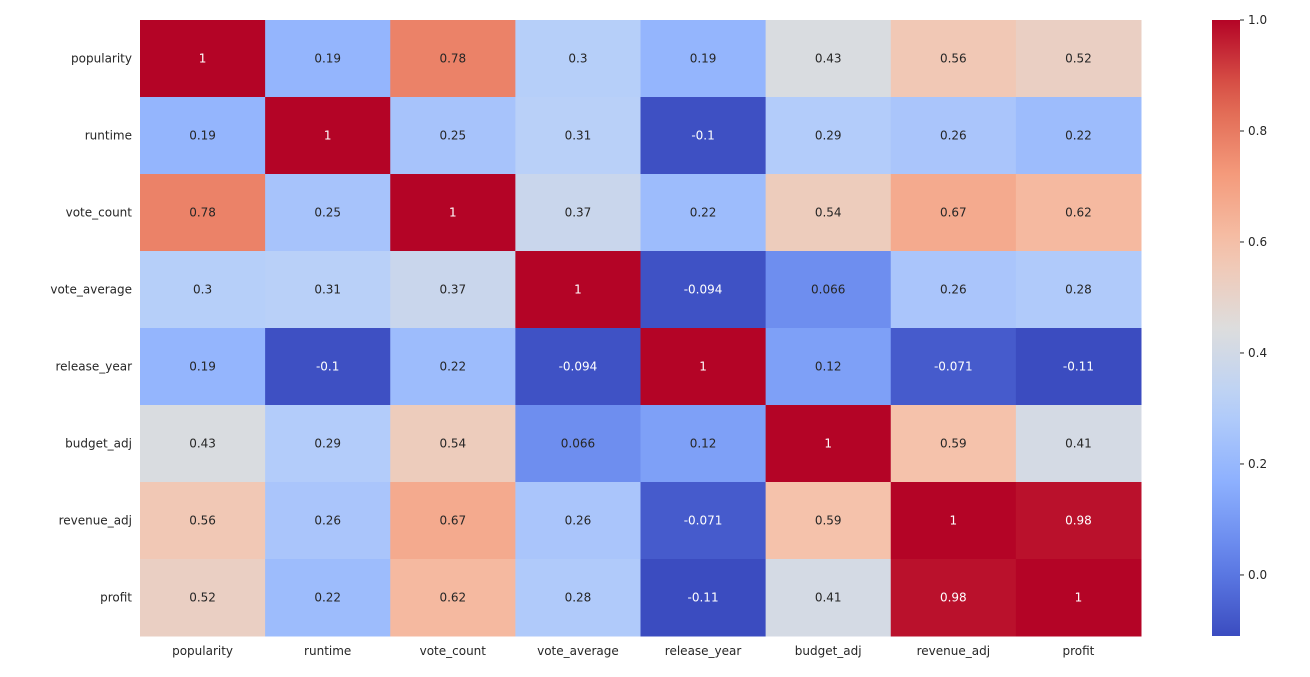 The width and height of the screenshot is (1310, 677). I want to click on heatmap-cell-label: 0.29, so click(327, 444).